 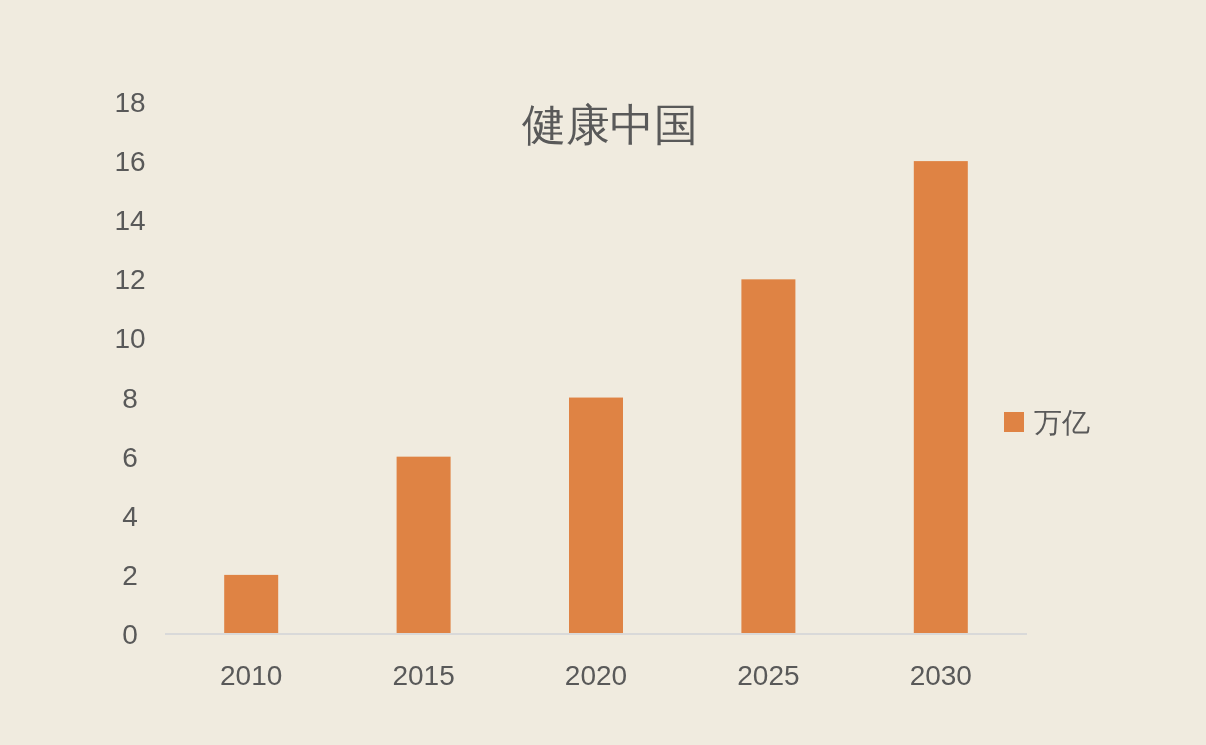 I want to click on y-tick-label: 0, so click(x=130, y=634).